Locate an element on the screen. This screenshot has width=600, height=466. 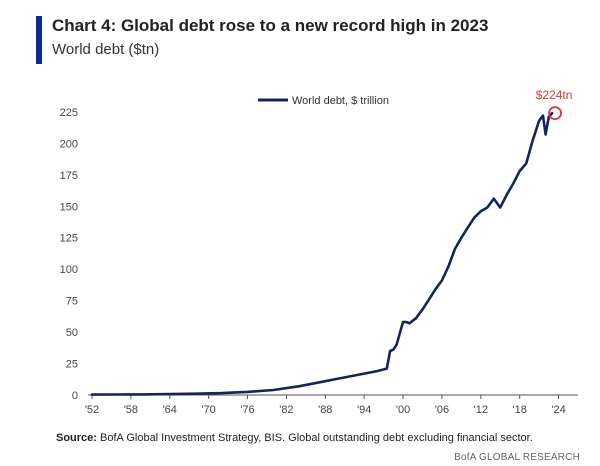
annotation-marker is located at coordinates (555, 113).